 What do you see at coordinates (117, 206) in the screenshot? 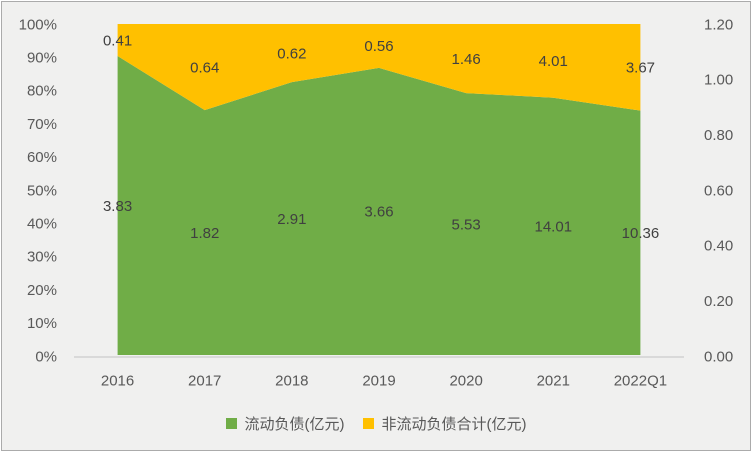
I see `data-label-current: 3.83` at bounding box center [117, 206].